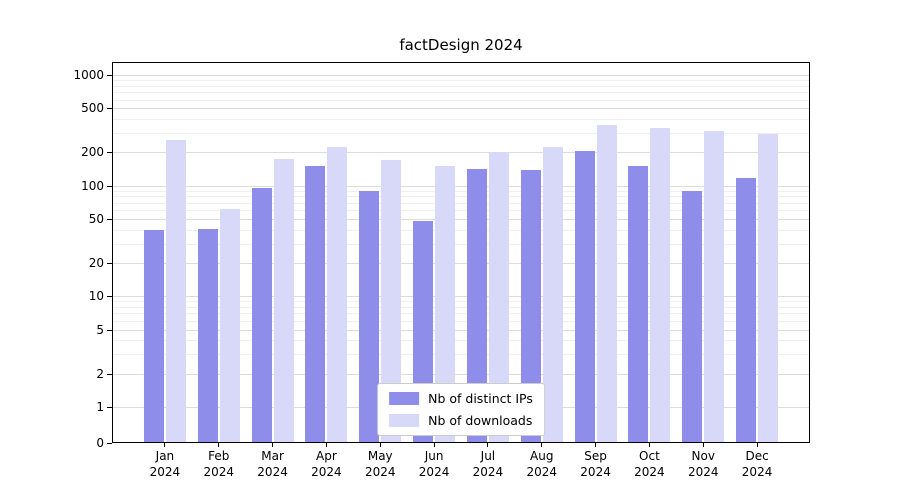 The image size is (900, 500). Describe the element at coordinates (96, 296) in the screenshot. I see `y-axis-tick-label: 10` at that location.